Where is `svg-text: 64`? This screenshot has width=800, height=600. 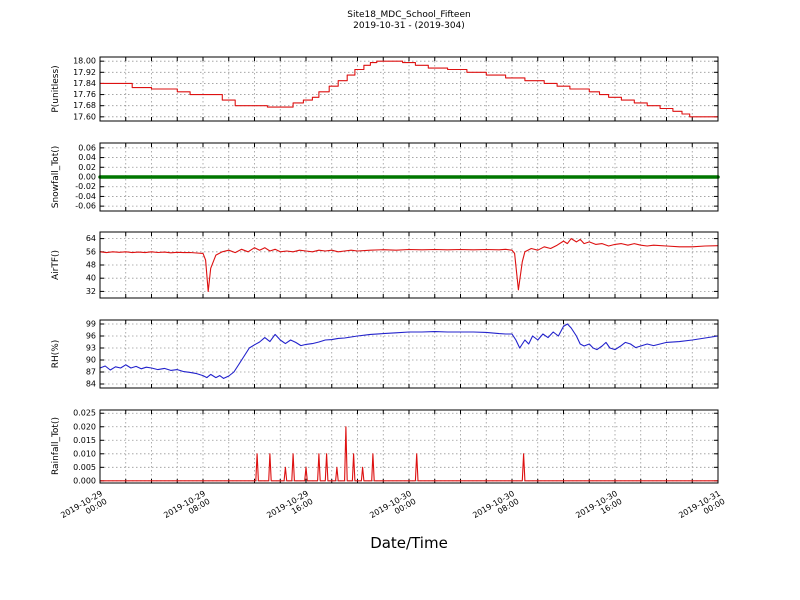 svg-text: 64 is located at coordinates (91, 238).